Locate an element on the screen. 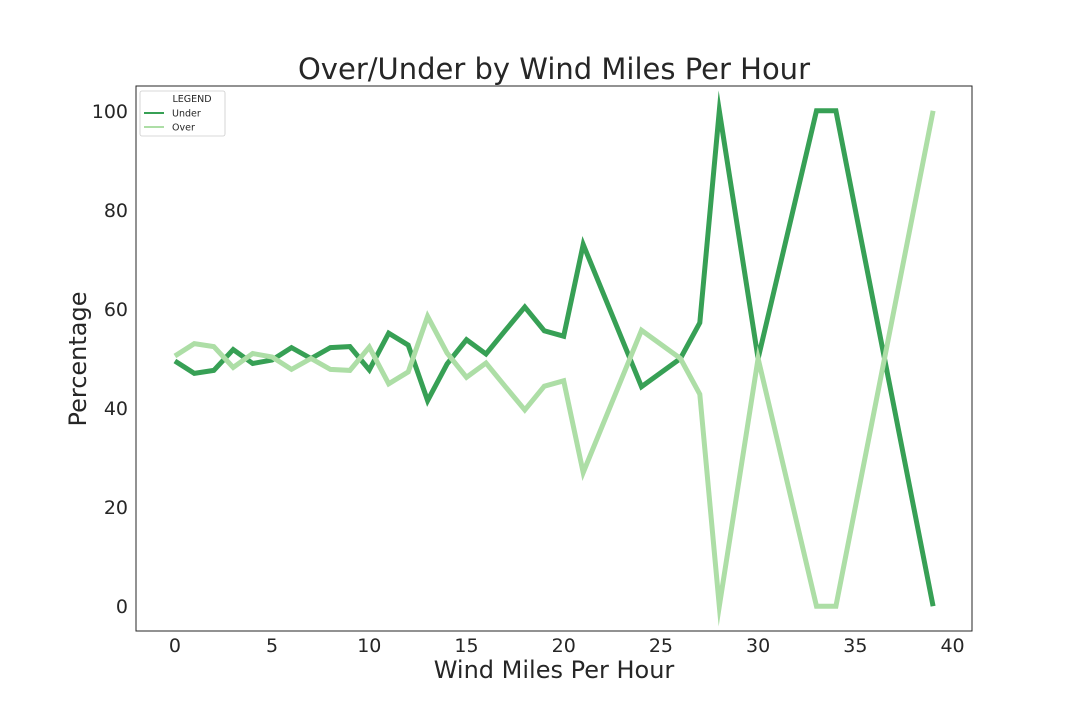 The width and height of the screenshot is (1080, 720). x-tick-label: 40 is located at coordinates (952, 646).